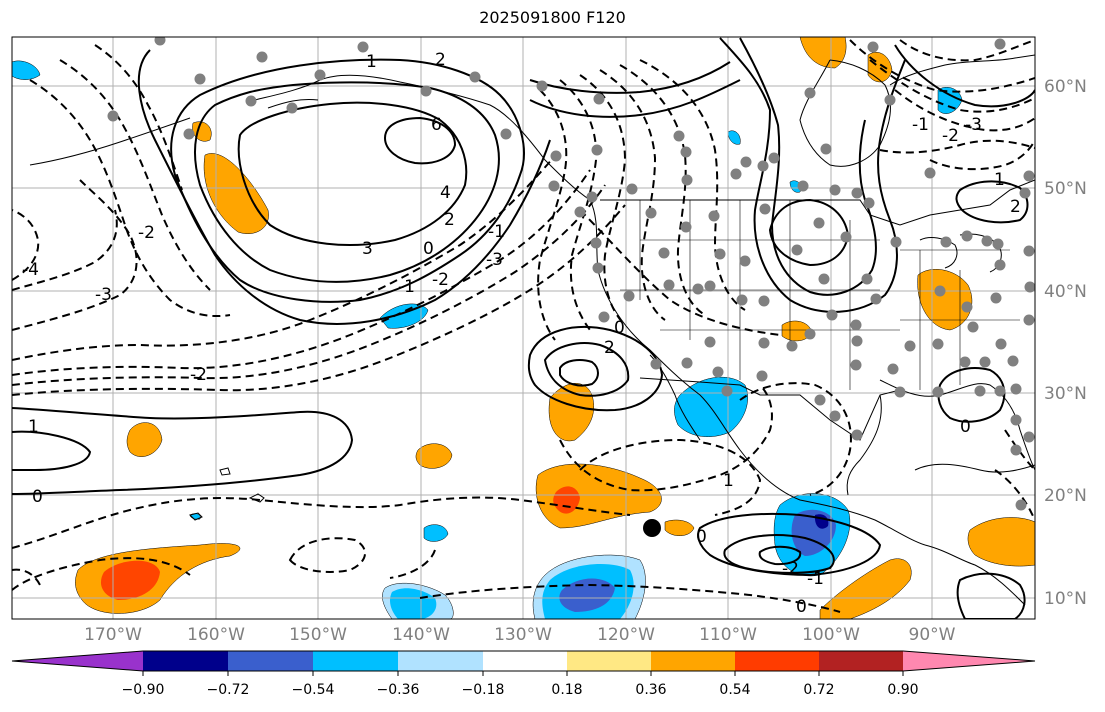 This screenshot has width=1105, height=712. What do you see at coordinates (651, 690) in the screenshot?
I see `colorbar-tick-label: 0.36` at bounding box center [651, 690].